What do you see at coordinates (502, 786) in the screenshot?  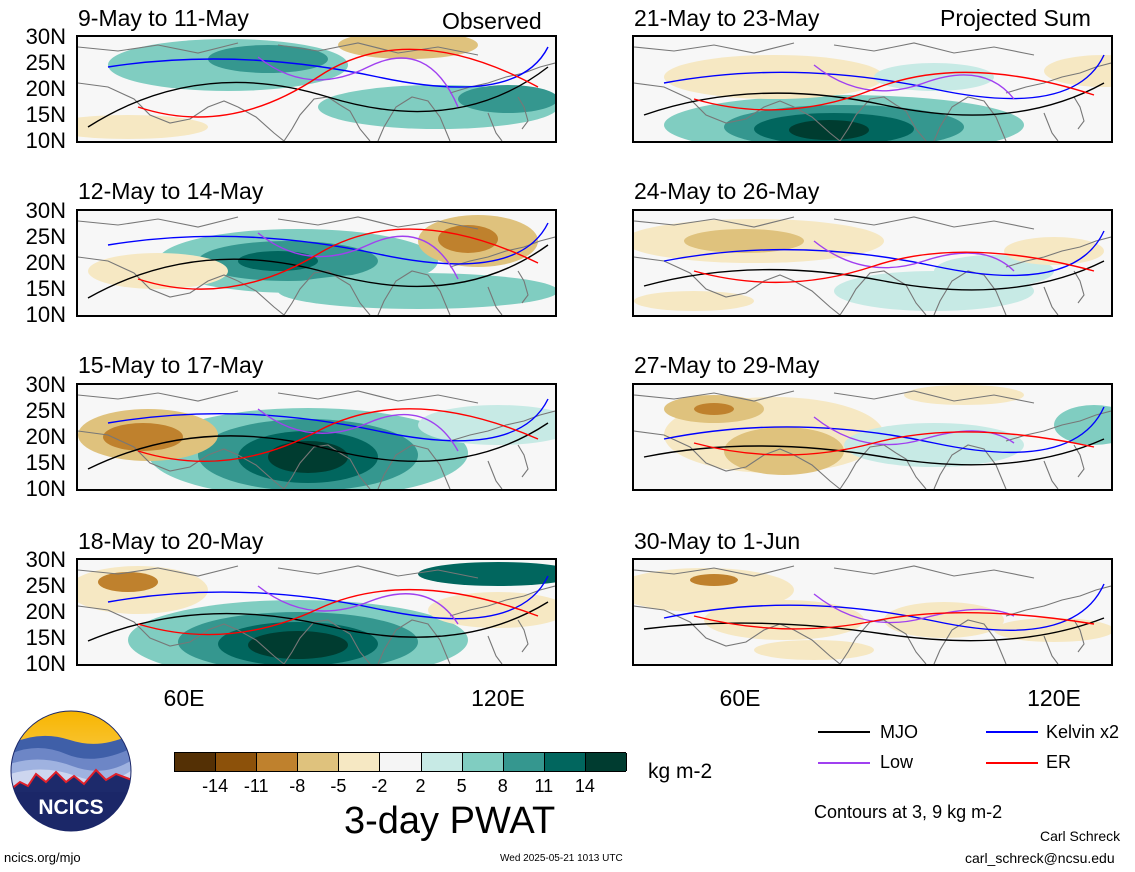 I see `colorbar-tick-label: 8` at bounding box center [502, 786].